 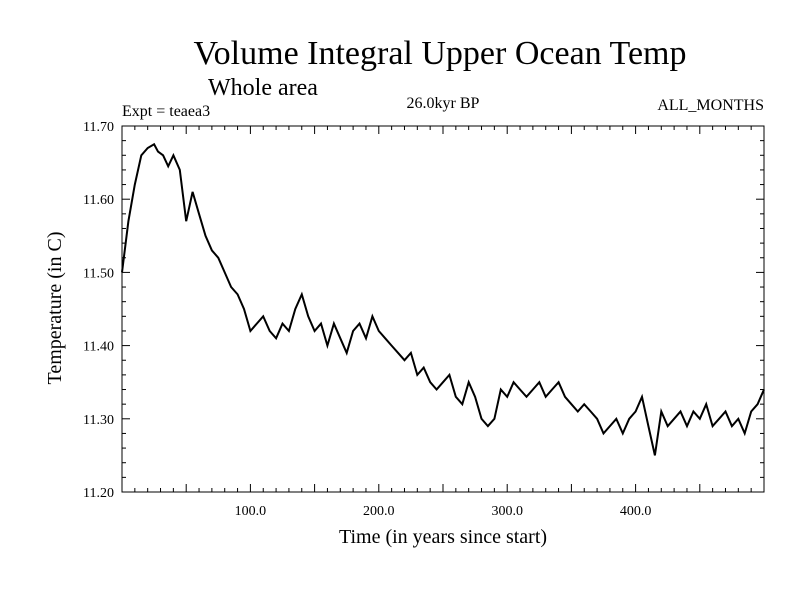 What do you see at coordinates (263, 88) in the screenshot?
I see `chart-subtitle: Whole area` at bounding box center [263, 88].